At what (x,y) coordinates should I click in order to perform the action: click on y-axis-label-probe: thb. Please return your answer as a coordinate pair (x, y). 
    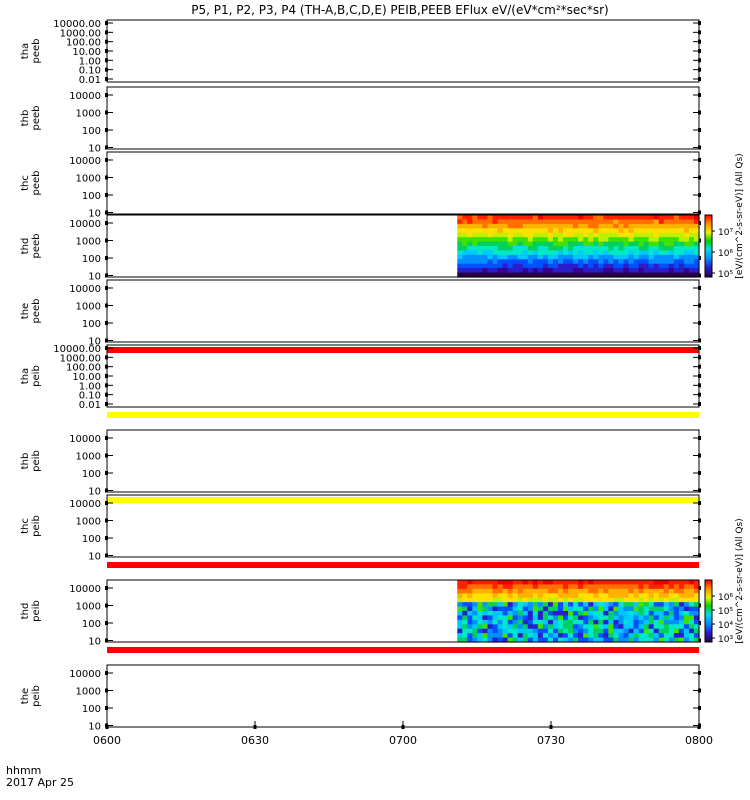
    Looking at the image, I should click on (25, 461).